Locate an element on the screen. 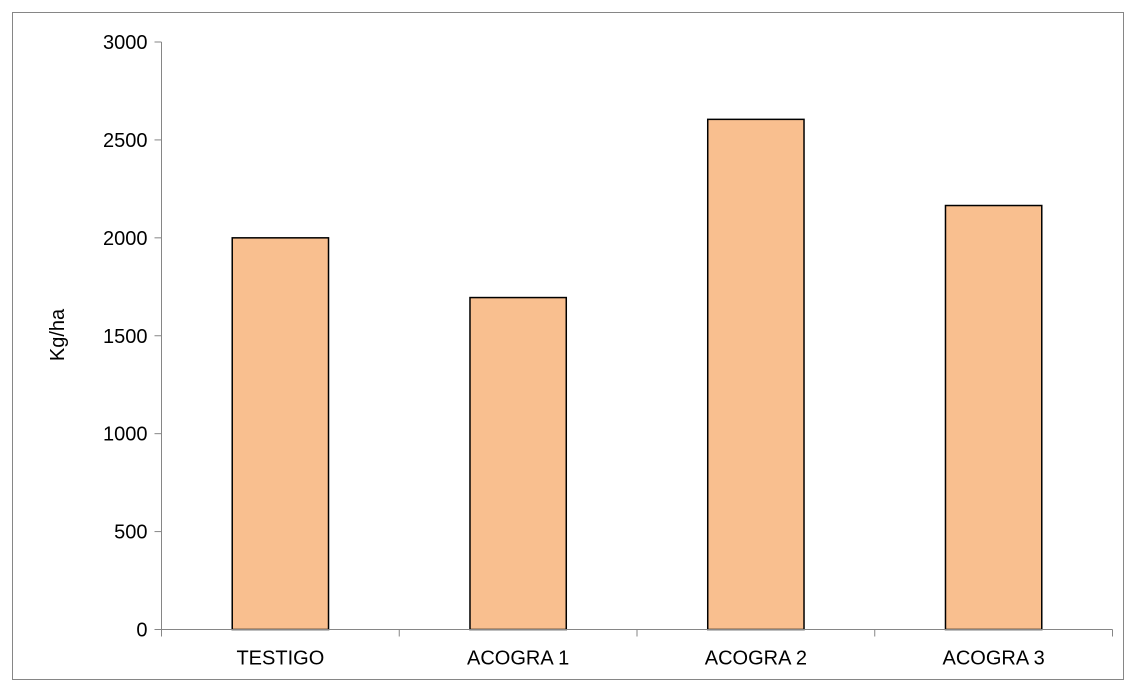 The image size is (1131, 689). y-tick-label: 1000 is located at coordinates (125, 435).